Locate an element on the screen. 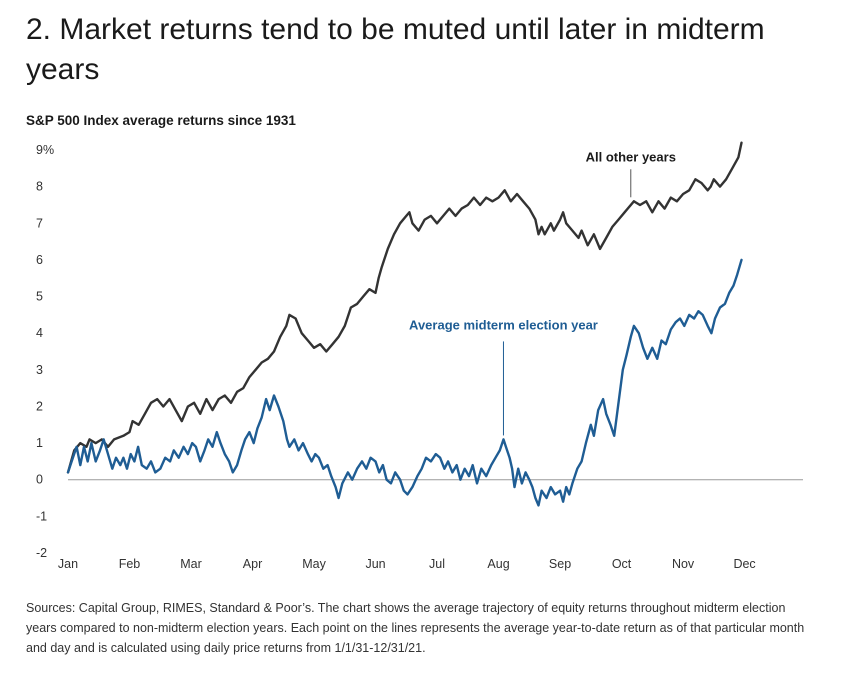 The width and height of the screenshot is (856, 682). y-axis: 9% 8 7 6 5 4 3 2 1 0 -1 -2 is located at coordinates (45, 351).